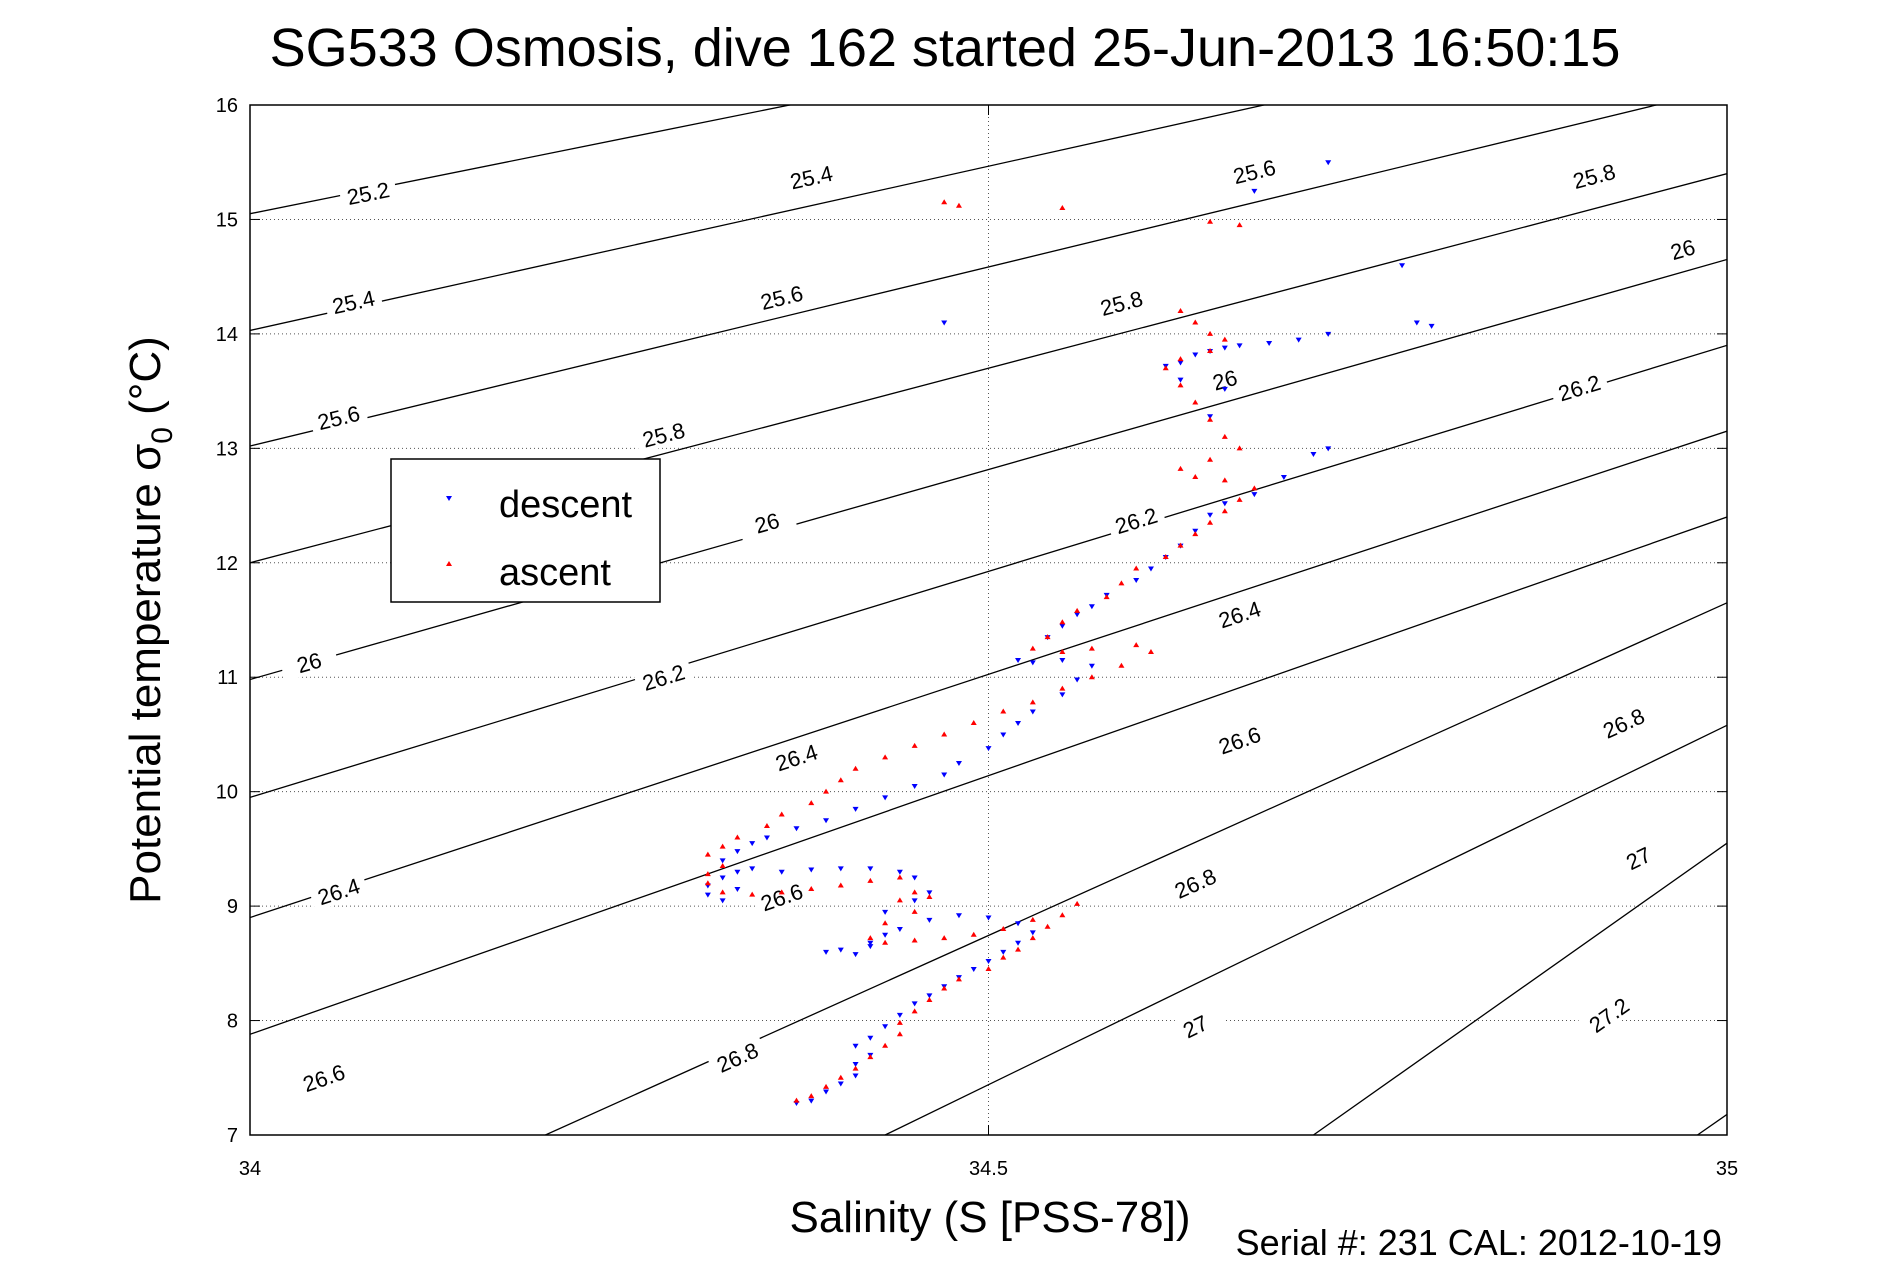 The width and height of the screenshot is (1891, 1262). Describe the element at coordinates (555, 573) in the screenshot. I see `legend-ascent-label: ascent` at that location.